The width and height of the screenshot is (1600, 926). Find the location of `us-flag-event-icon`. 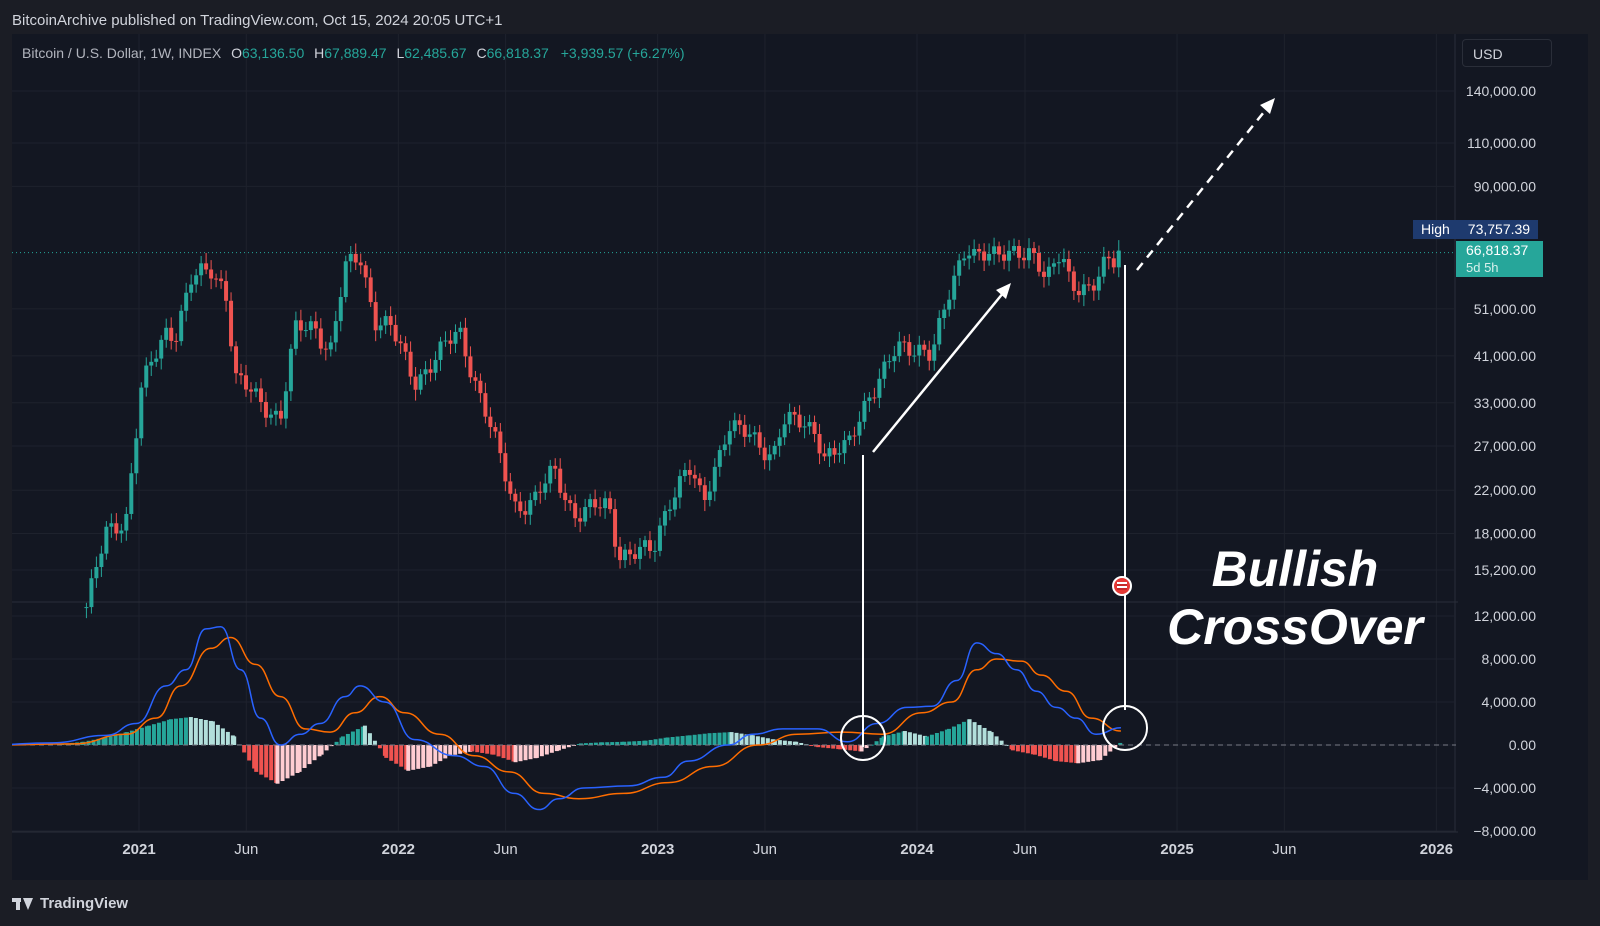

us-flag-event-icon is located at coordinates (1122, 586).